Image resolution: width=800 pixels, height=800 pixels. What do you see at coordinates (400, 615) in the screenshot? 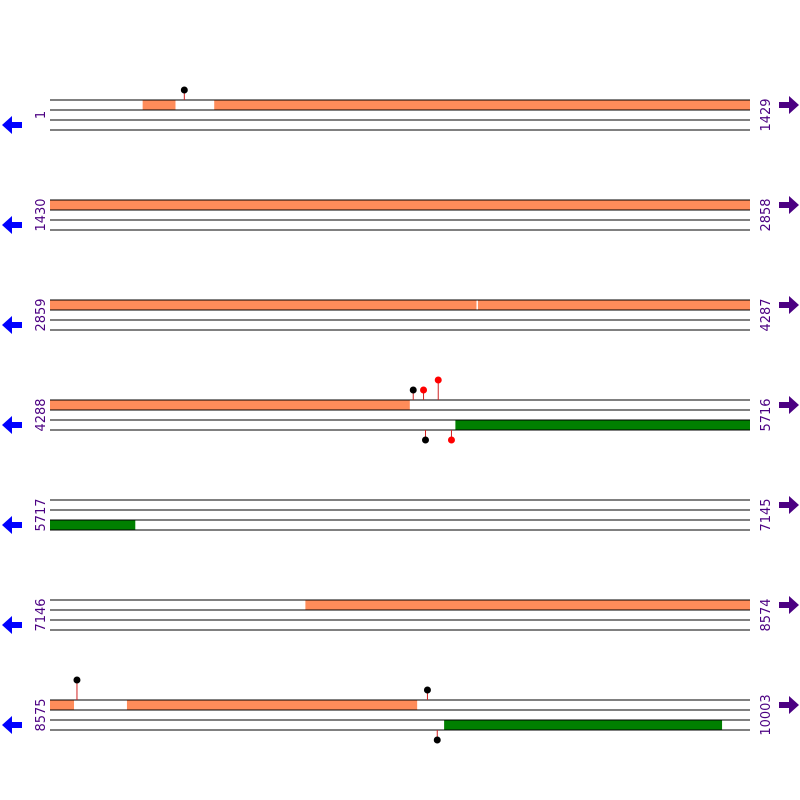
I see `row-6: 7146 8574` at bounding box center [400, 615].